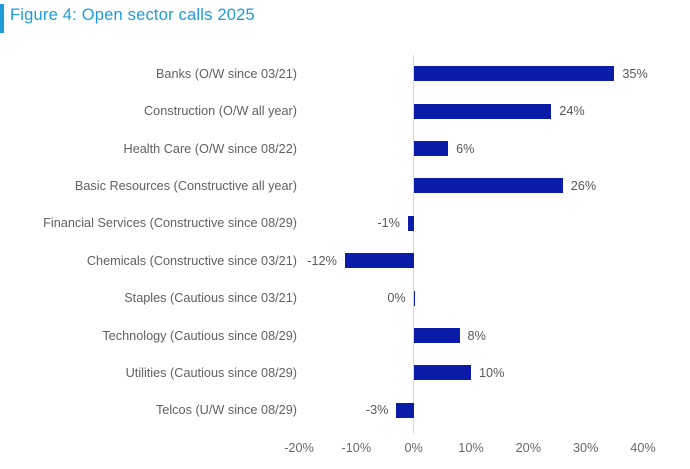 This screenshot has height=469, width=690. I want to click on x-axis-tick-label: -10%, so click(356, 448).